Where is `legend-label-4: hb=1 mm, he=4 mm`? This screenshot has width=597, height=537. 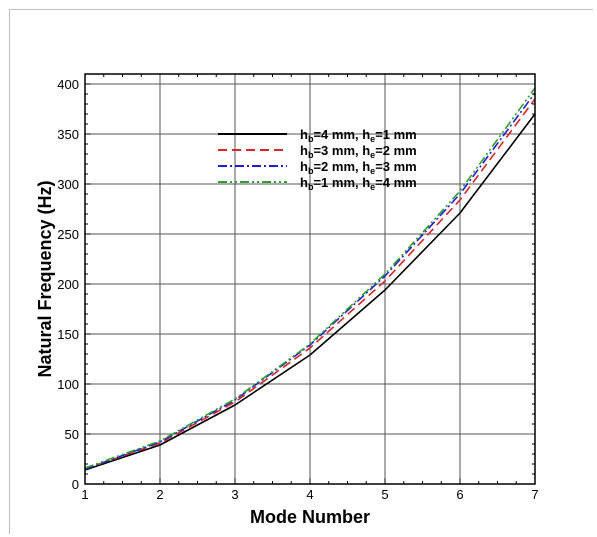 legend-label-4: hb=1 mm, he=4 mm is located at coordinates (358, 183).